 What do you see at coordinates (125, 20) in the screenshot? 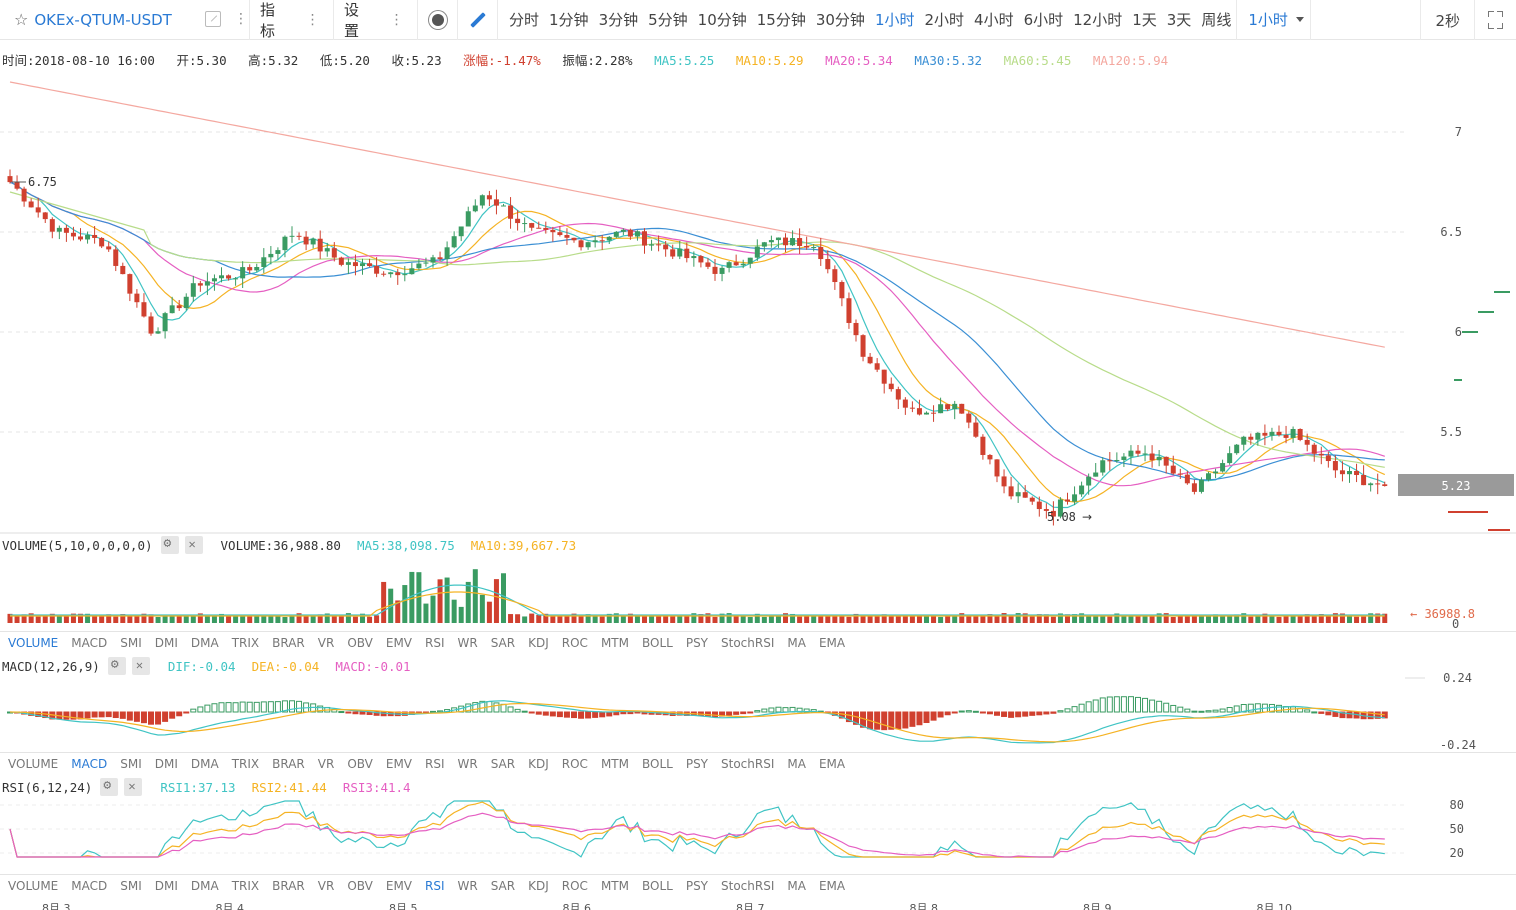
I see `market-title: ☆ OKEx-QTUM-USDT ⋮` at bounding box center [125, 20].